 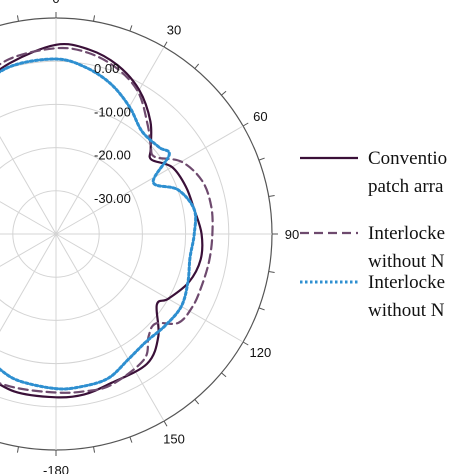 I want to click on legend-label: patch arra, so click(x=406, y=186).